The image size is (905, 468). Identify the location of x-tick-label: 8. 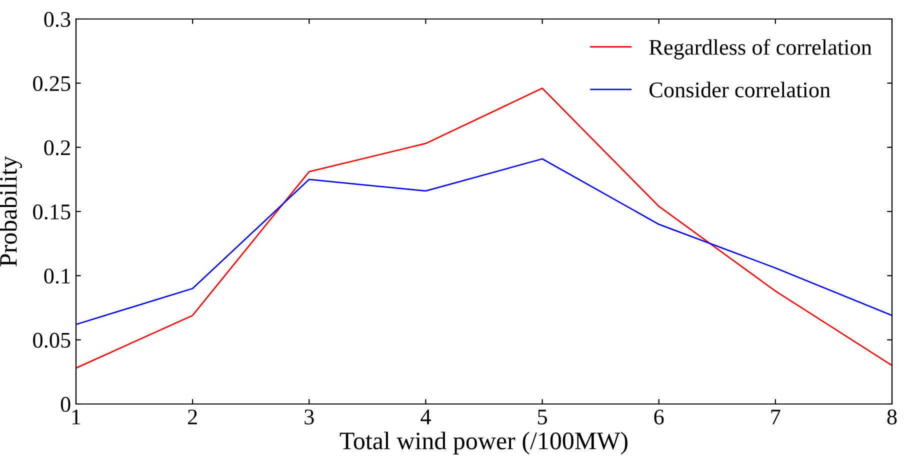
(892, 417).